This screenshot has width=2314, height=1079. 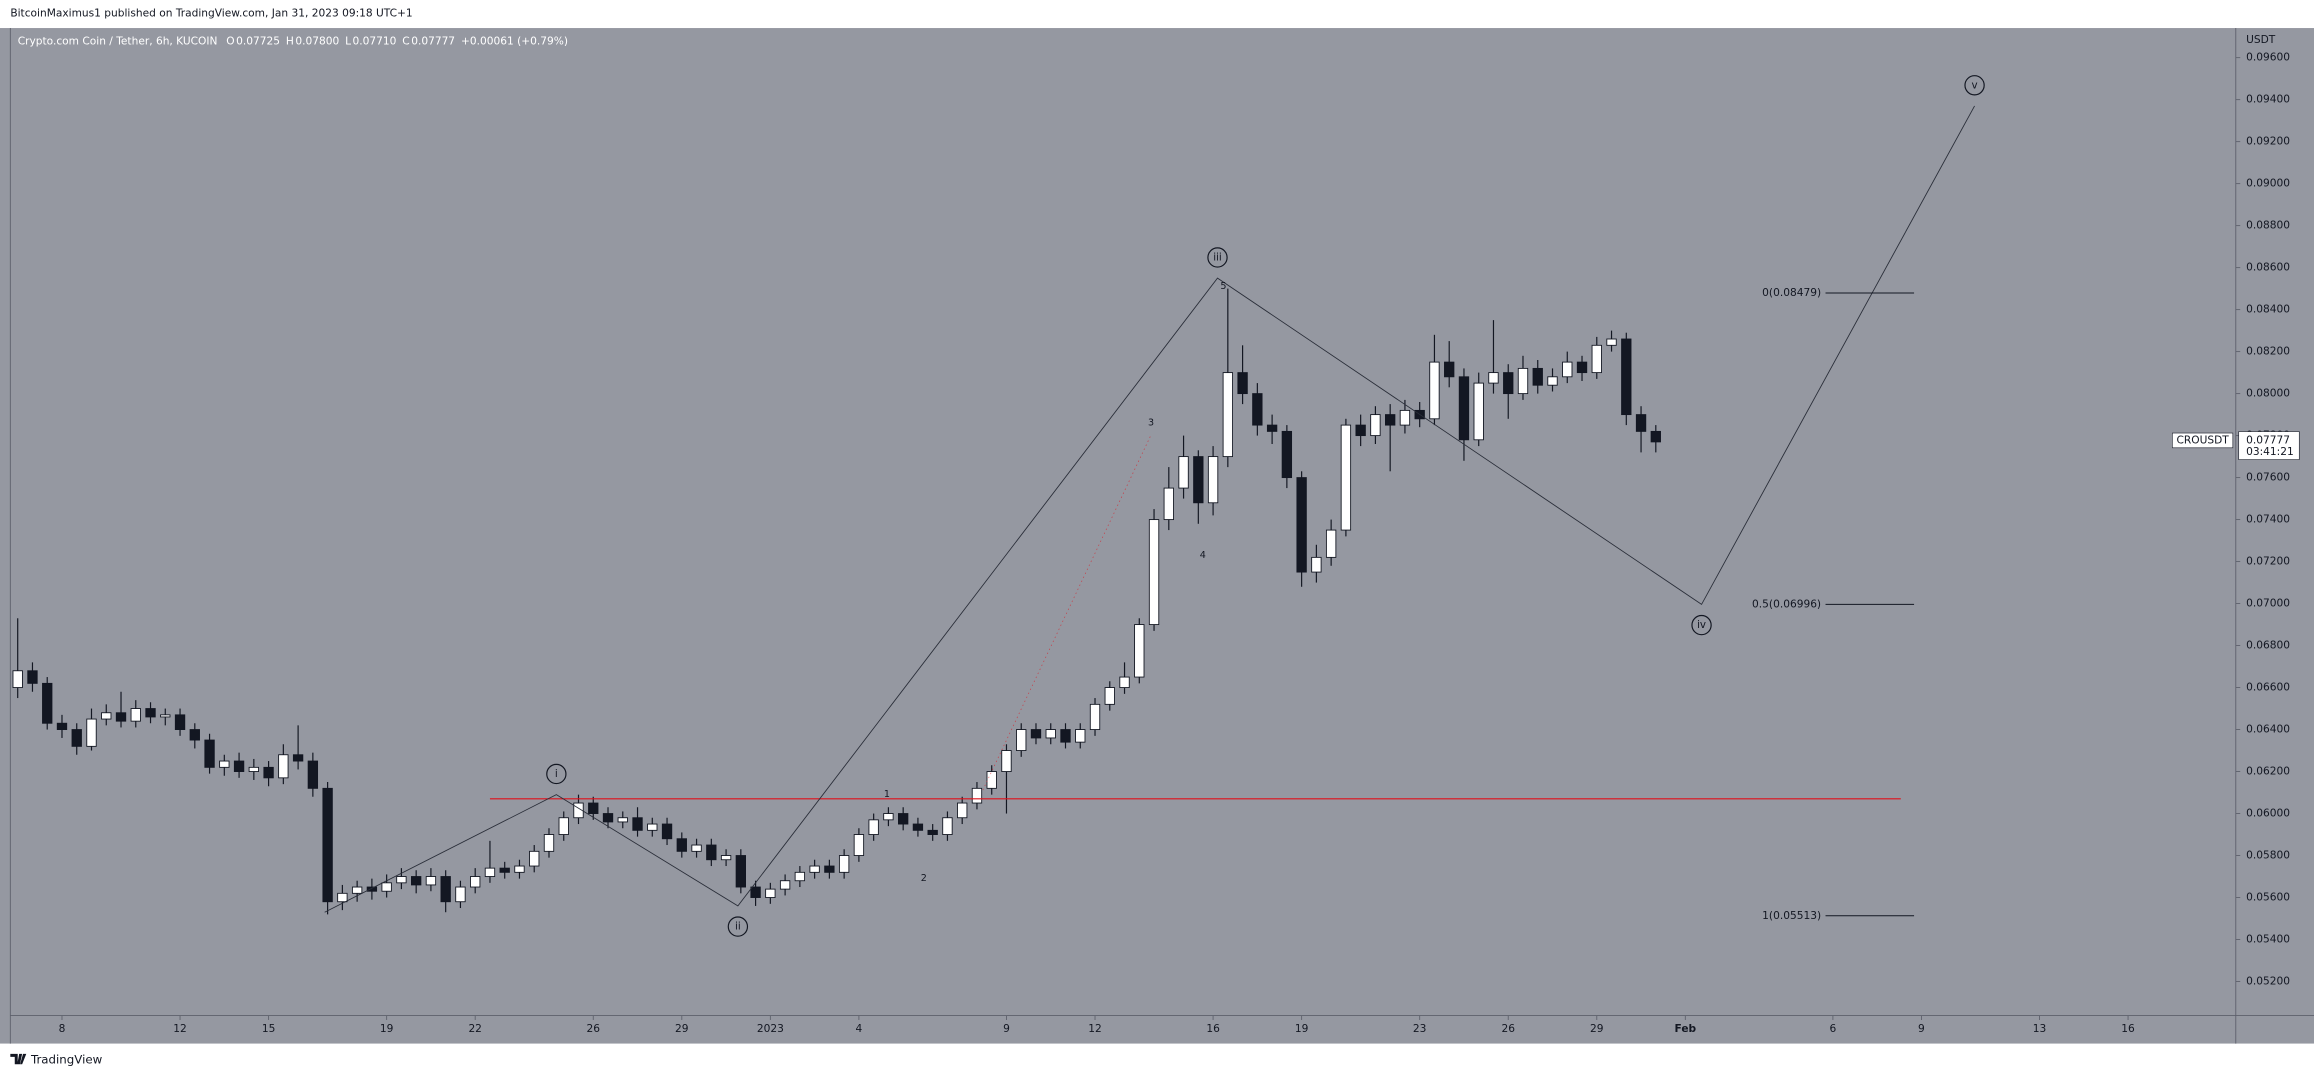 What do you see at coordinates (2268, 645) in the screenshot?
I see `y-tick-label: 0.06800` at bounding box center [2268, 645].